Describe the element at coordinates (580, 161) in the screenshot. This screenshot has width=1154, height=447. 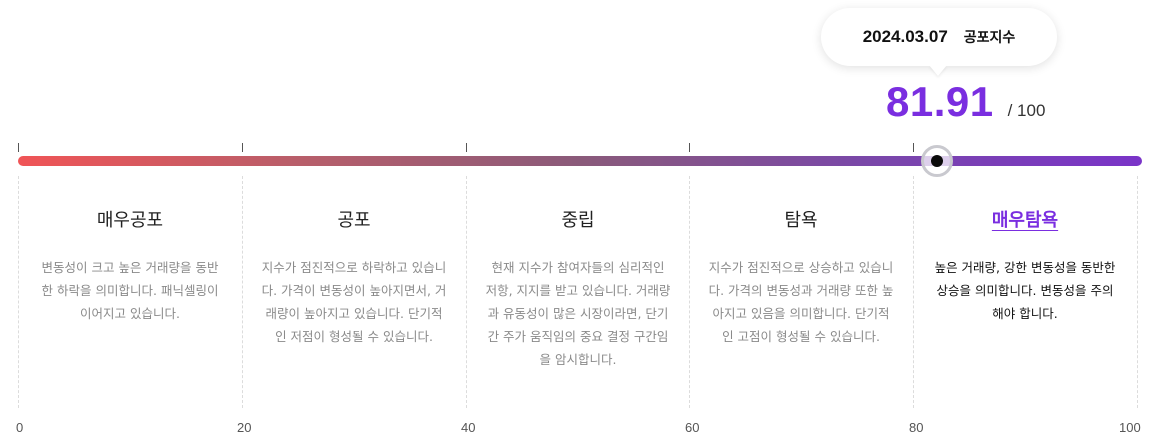
I see `fear-greed-gauge-bar` at that location.